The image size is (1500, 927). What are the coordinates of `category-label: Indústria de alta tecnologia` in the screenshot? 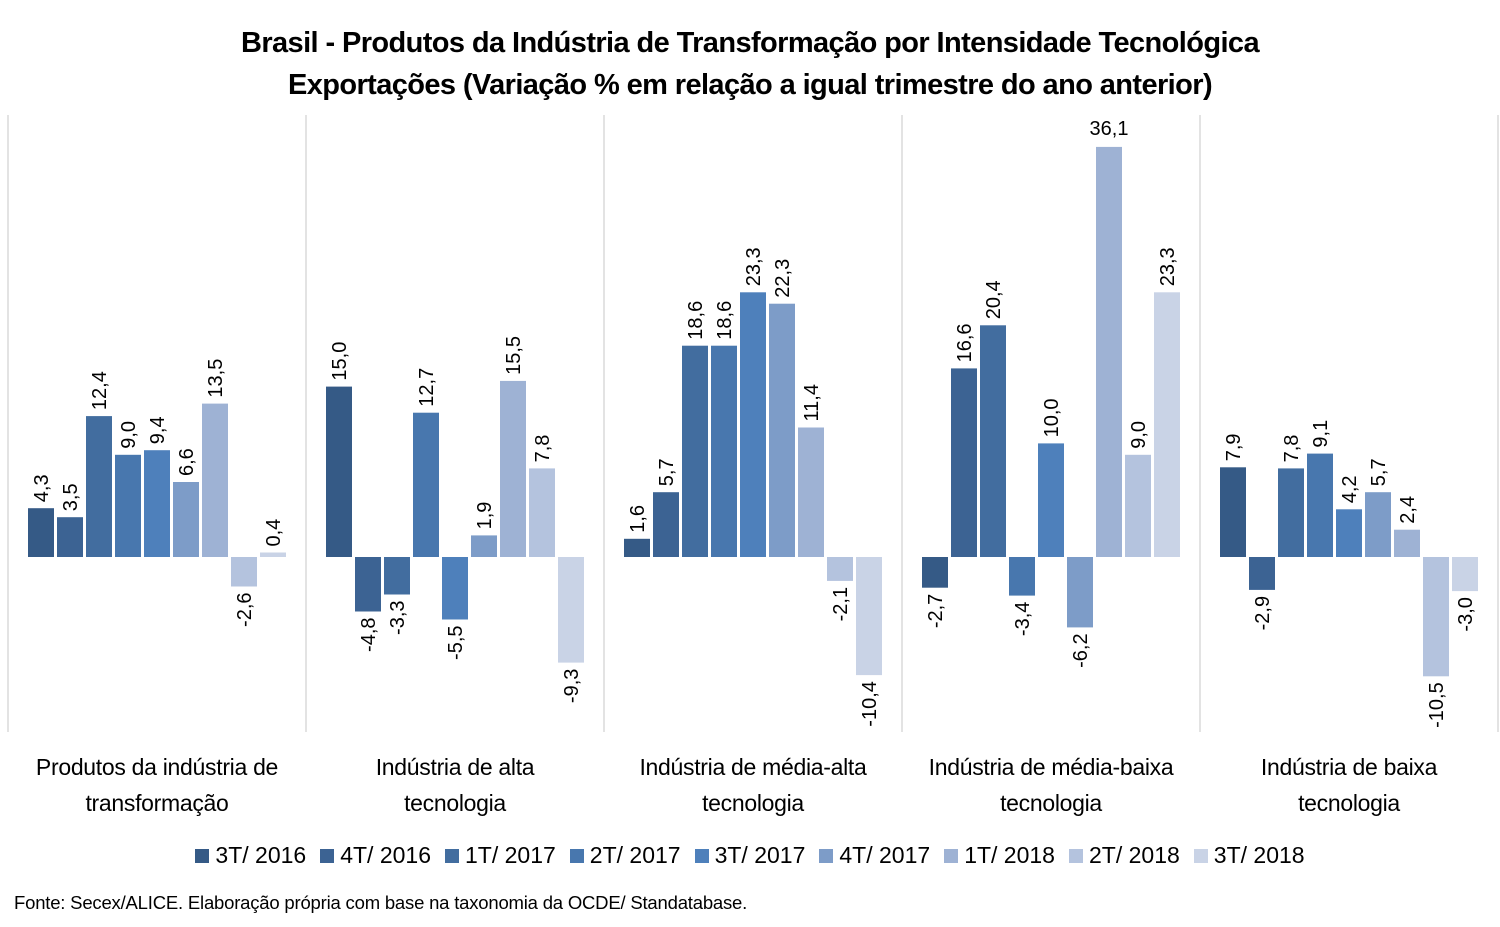 It's located at (455, 785).